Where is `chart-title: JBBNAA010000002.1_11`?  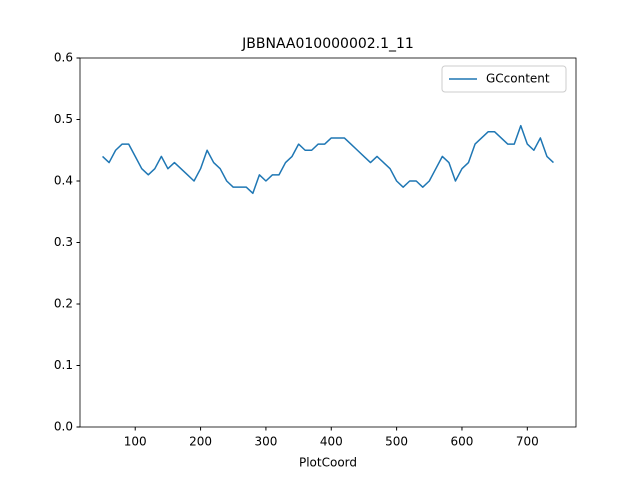 chart-title: JBBNAA010000002.1_11 is located at coordinates (327, 44).